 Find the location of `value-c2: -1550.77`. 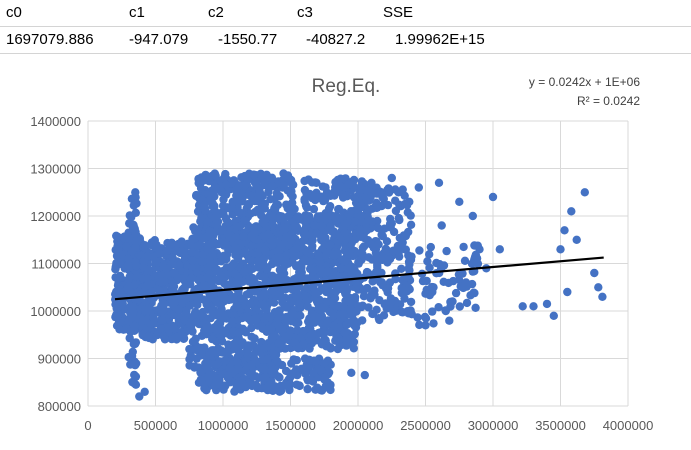

value-c2: -1550.77 is located at coordinates (248, 39).